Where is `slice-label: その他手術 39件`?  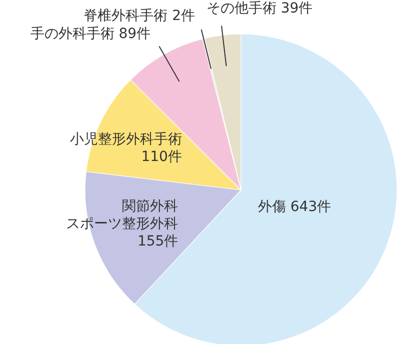 slice-label: その他手術 39件 is located at coordinates (259, 8).